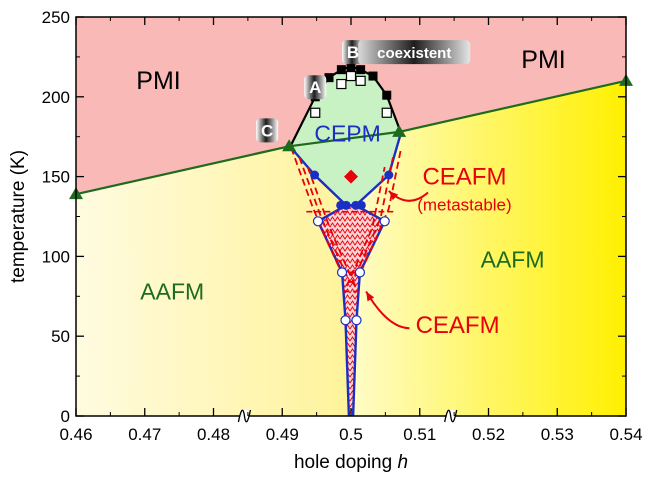 This screenshot has height=477, width=645. I want to click on x-tick-label: 0.47, so click(144, 434).